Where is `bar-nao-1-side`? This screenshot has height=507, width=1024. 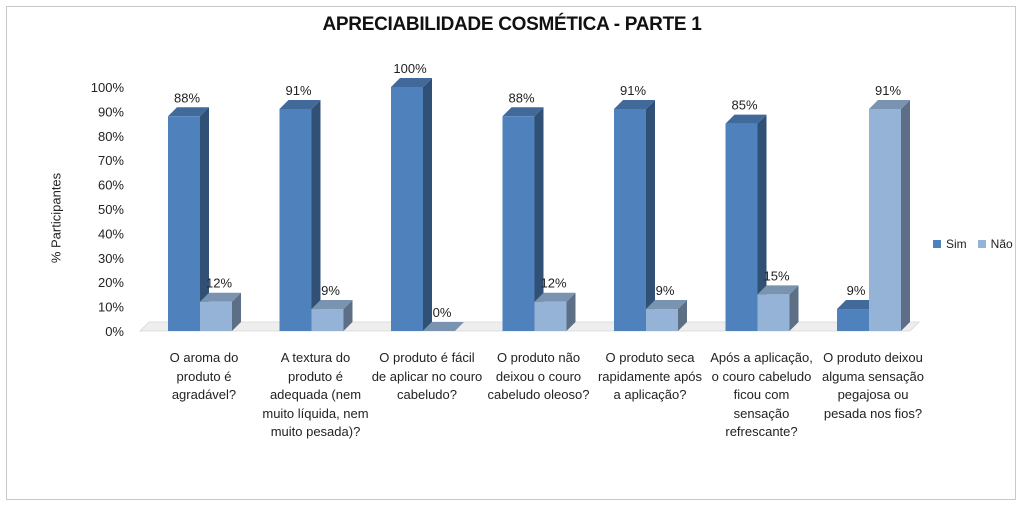 bar-nao-1-side is located at coordinates (236, 311).